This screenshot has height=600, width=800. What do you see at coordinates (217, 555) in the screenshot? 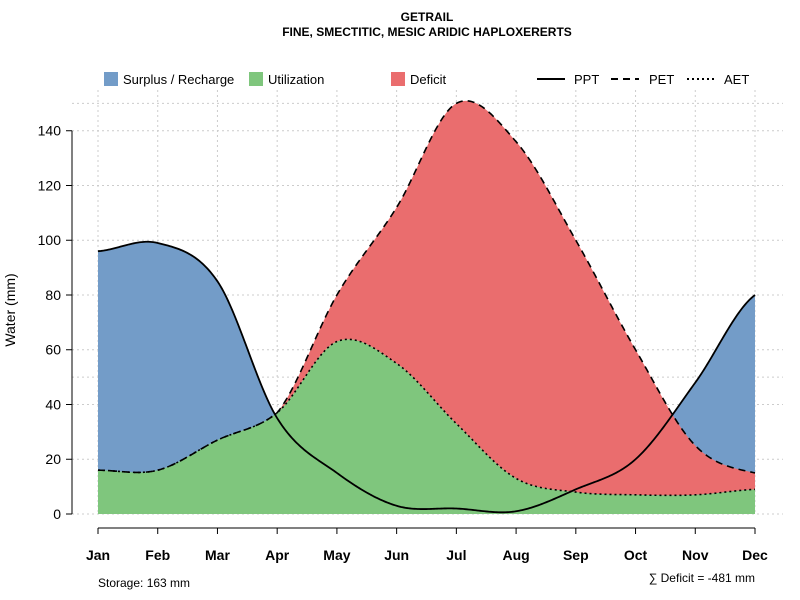
I see `x-tick-label: Mar` at bounding box center [217, 555].